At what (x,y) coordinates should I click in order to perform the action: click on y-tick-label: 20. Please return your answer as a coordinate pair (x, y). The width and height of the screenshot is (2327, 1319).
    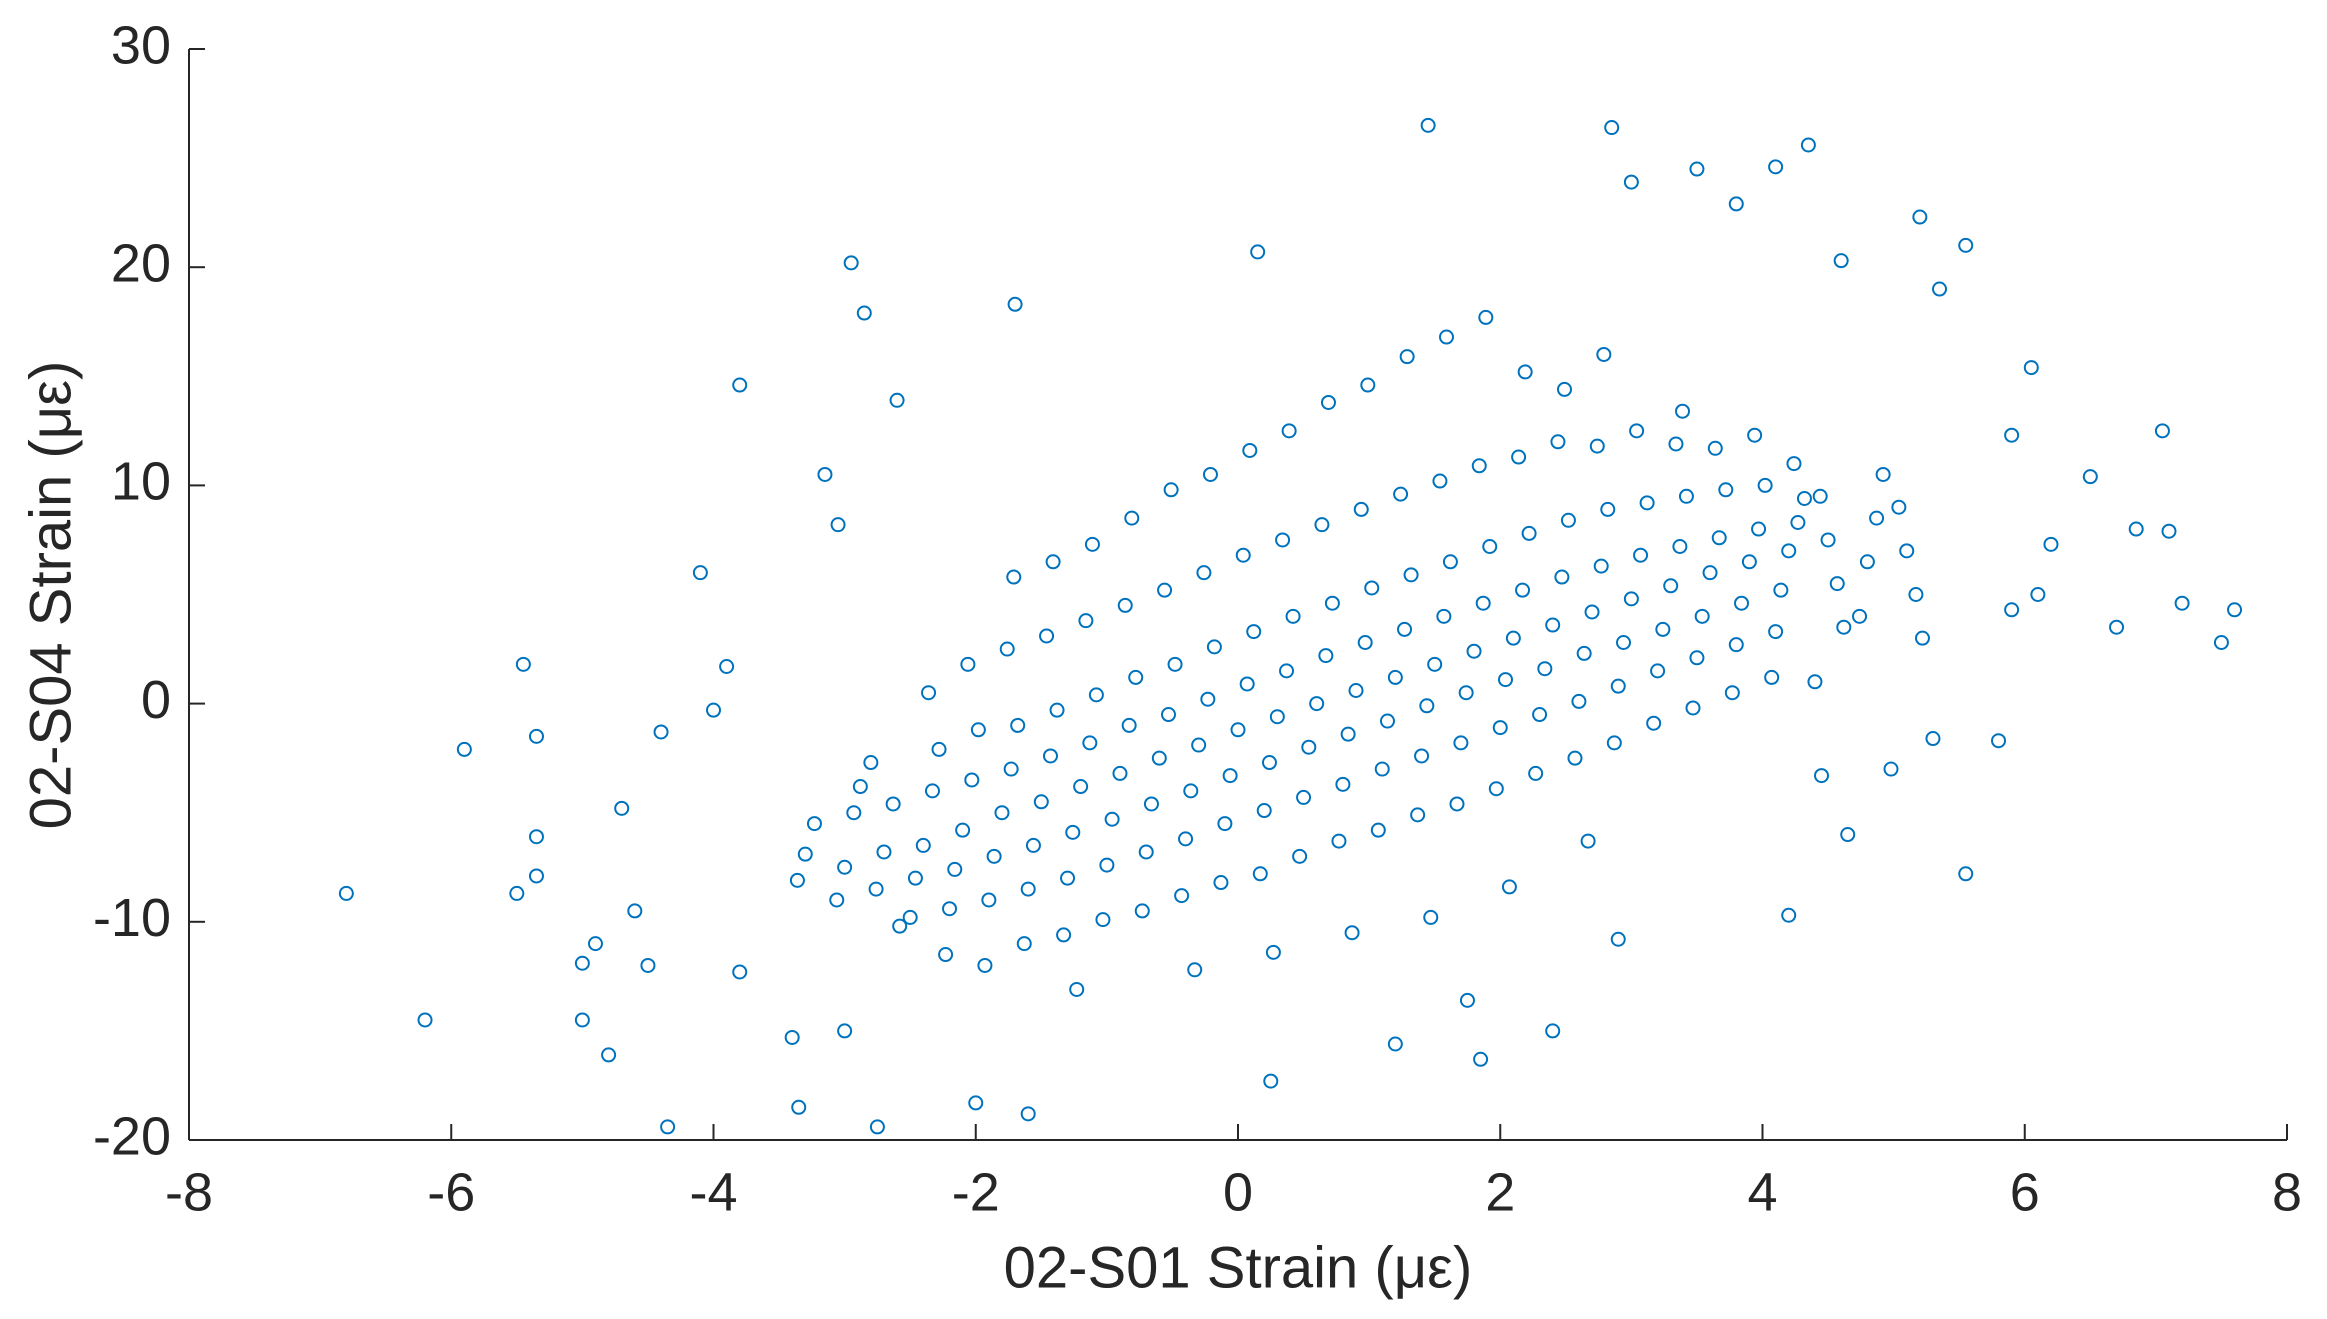
    Looking at the image, I should click on (141, 263).